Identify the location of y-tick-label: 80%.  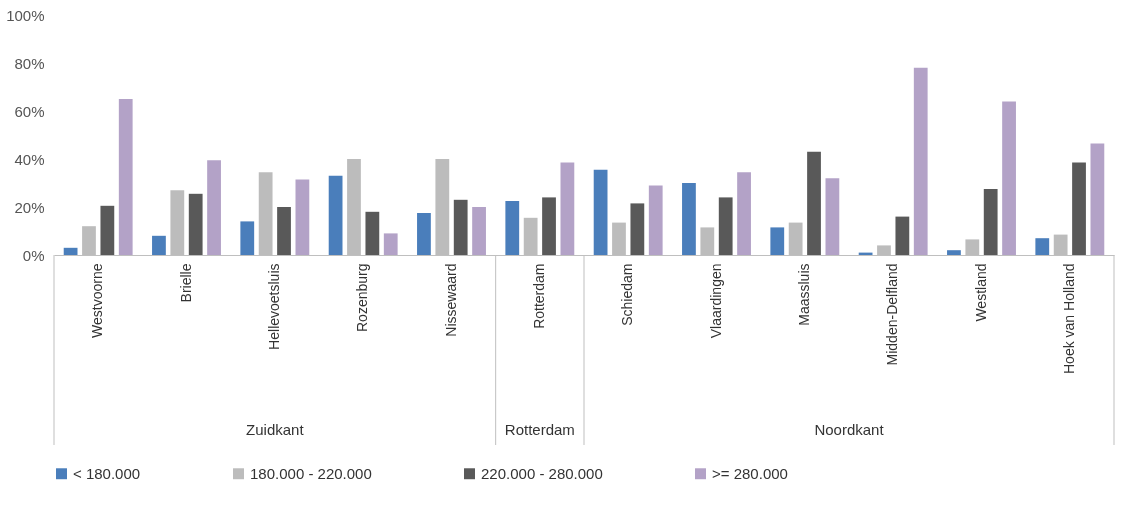
(29, 63).